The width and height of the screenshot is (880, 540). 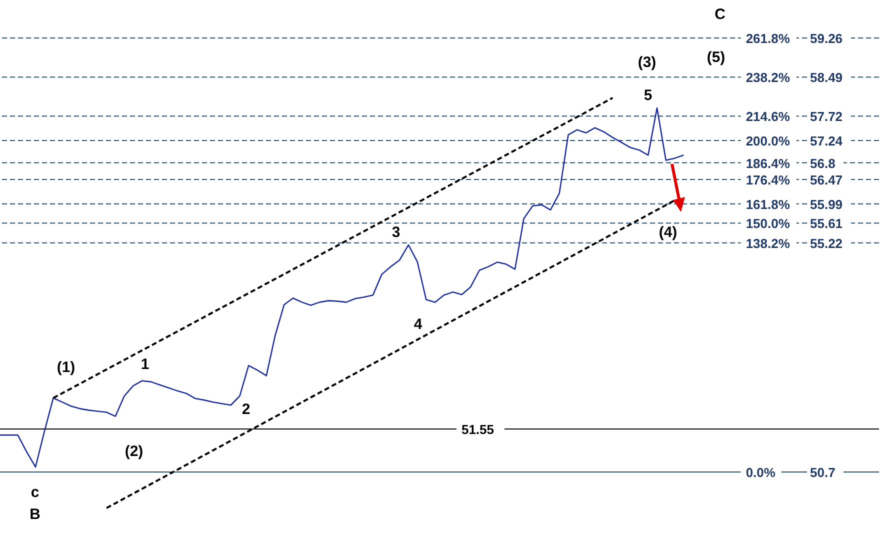 What do you see at coordinates (768, 204) in the screenshot?
I see `annotation: 161.8%` at bounding box center [768, 204].